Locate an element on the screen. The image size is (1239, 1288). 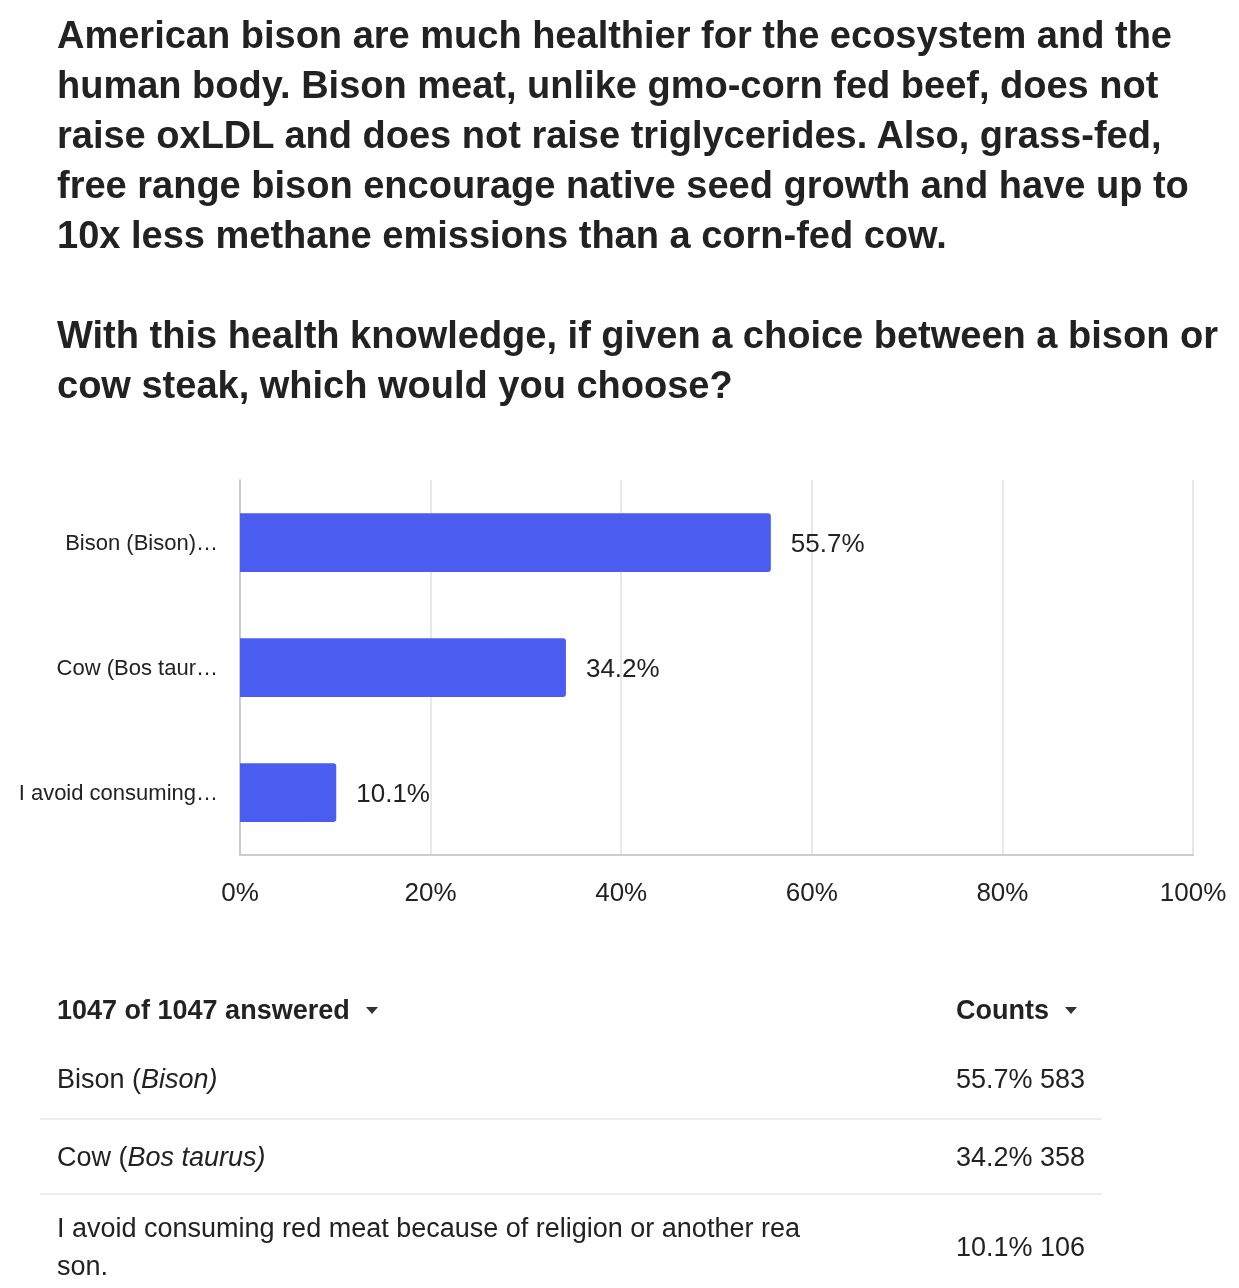
category-label: I avoid consuming red meat because of religion or another reason. is located at coordinates (429, 1247).